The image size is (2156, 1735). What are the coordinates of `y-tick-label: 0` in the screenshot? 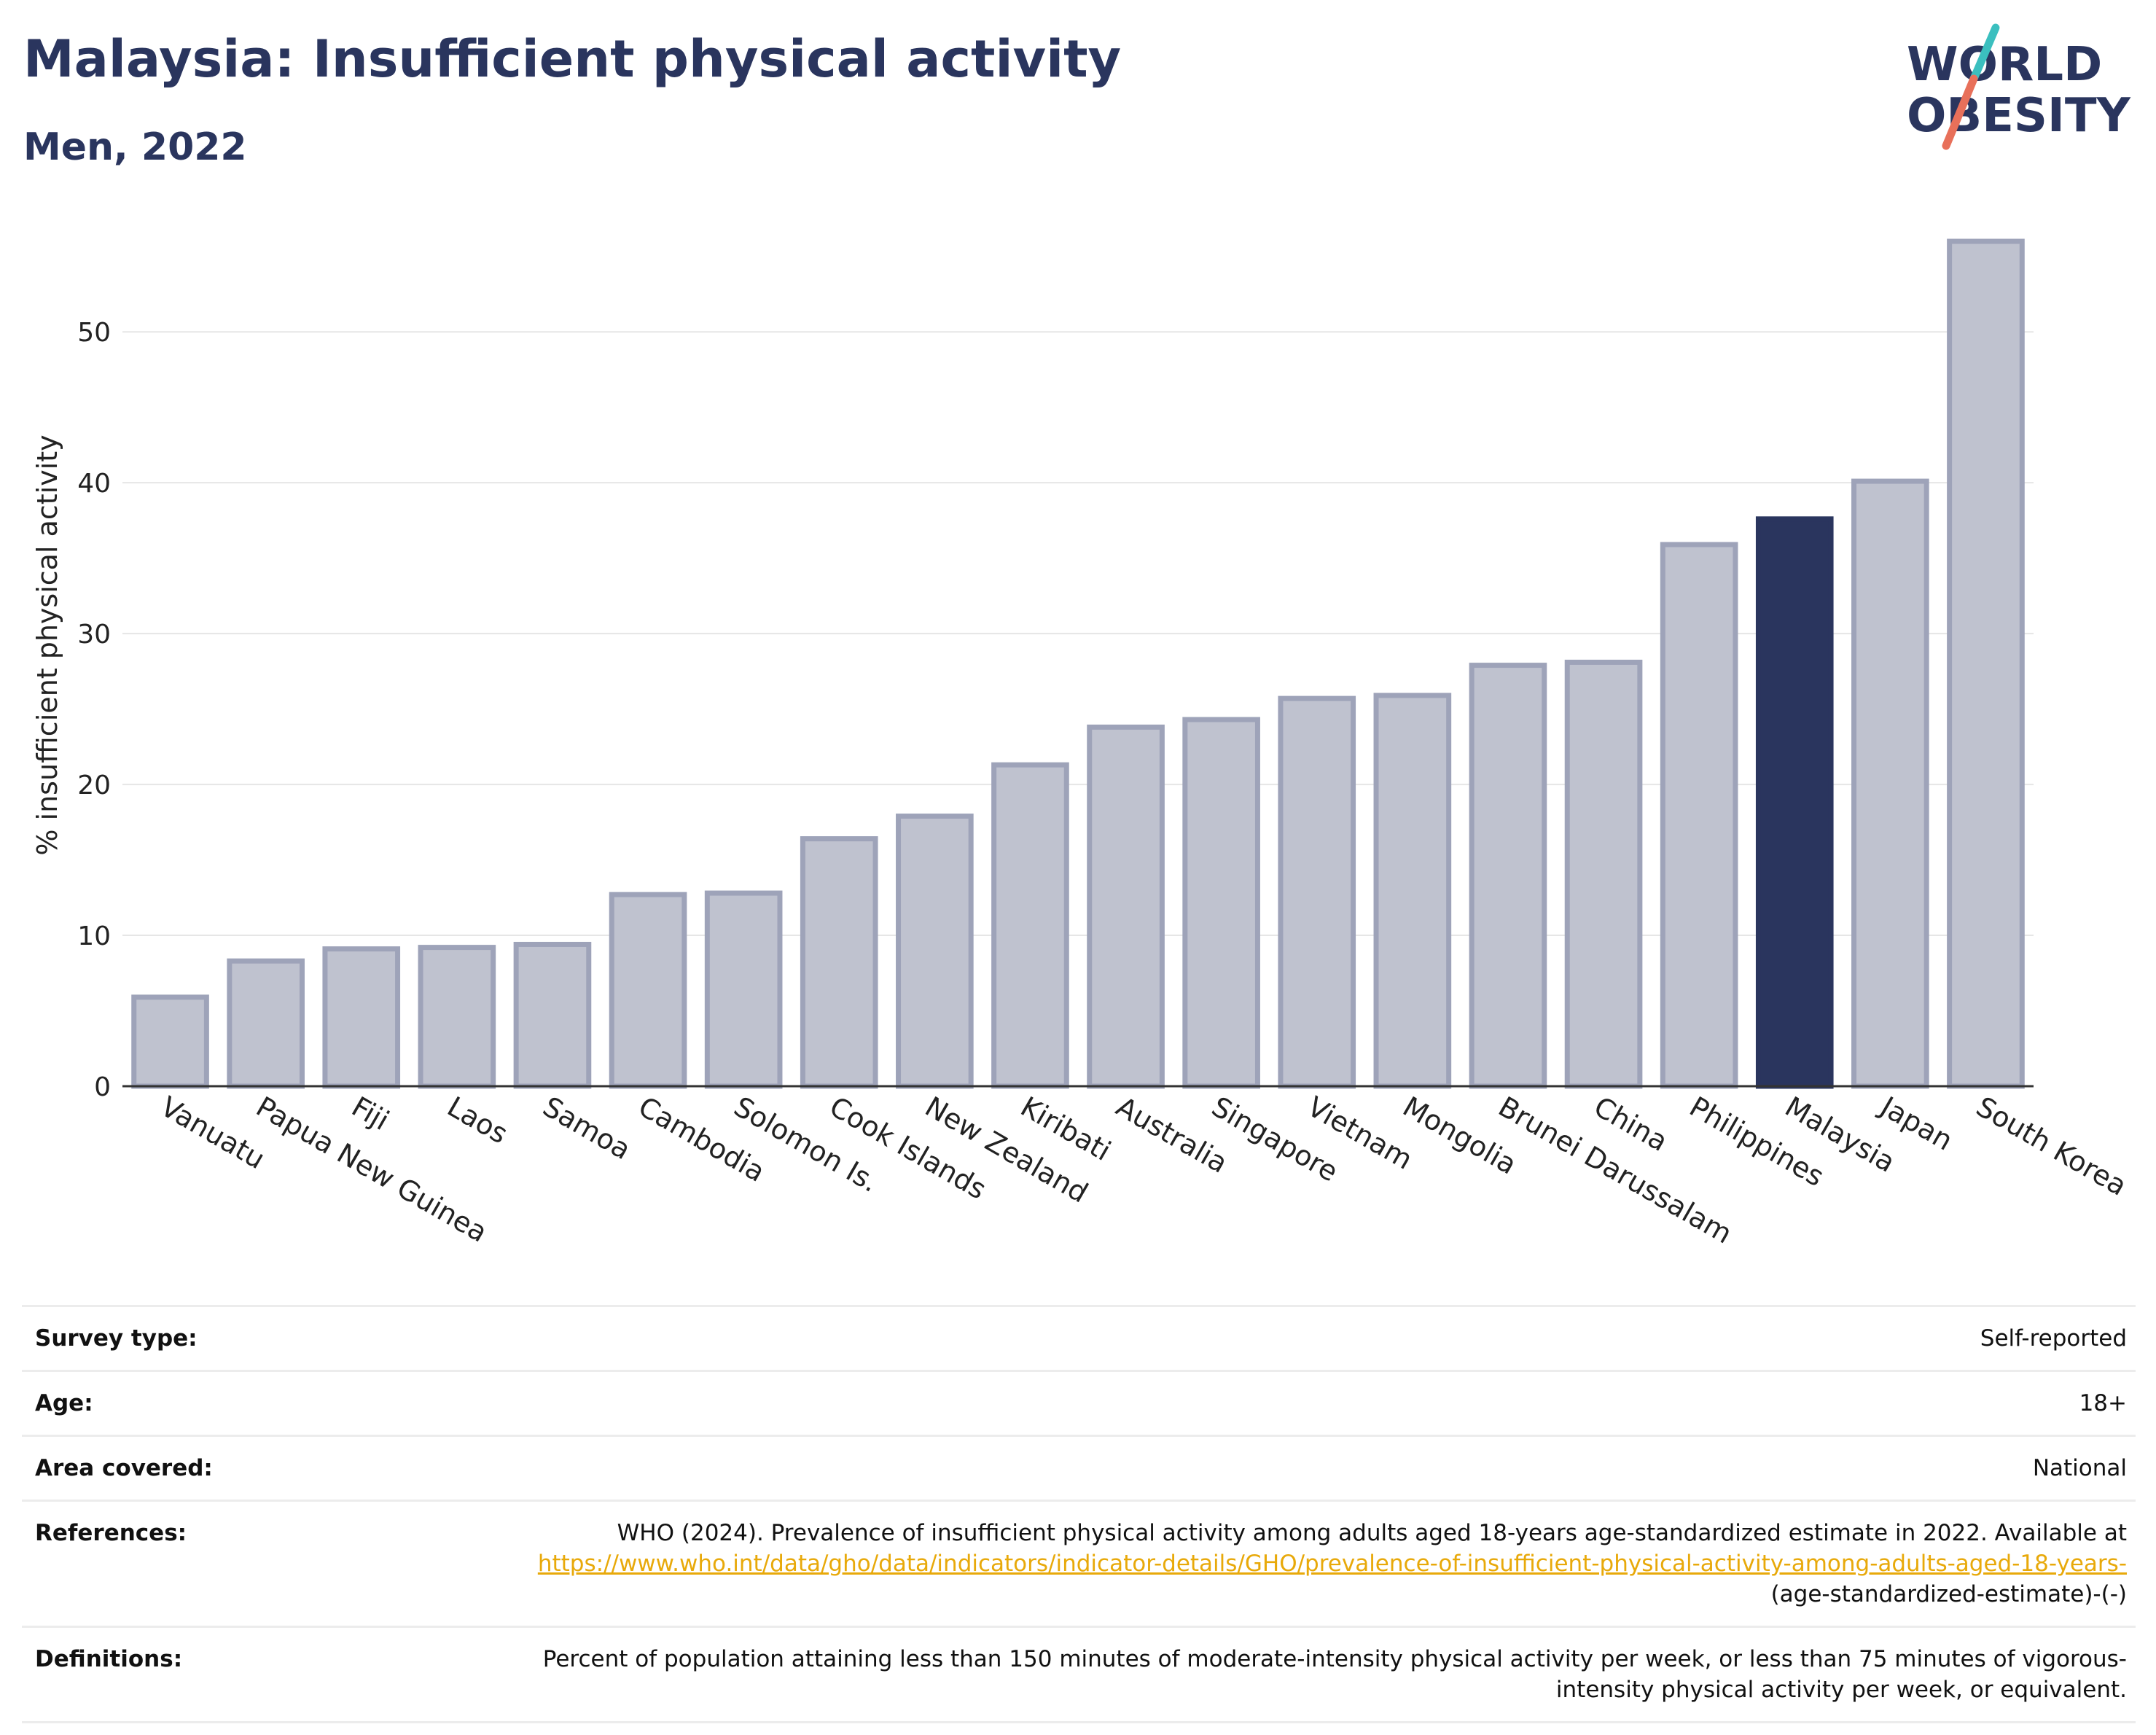 It's located at (102, 1087).